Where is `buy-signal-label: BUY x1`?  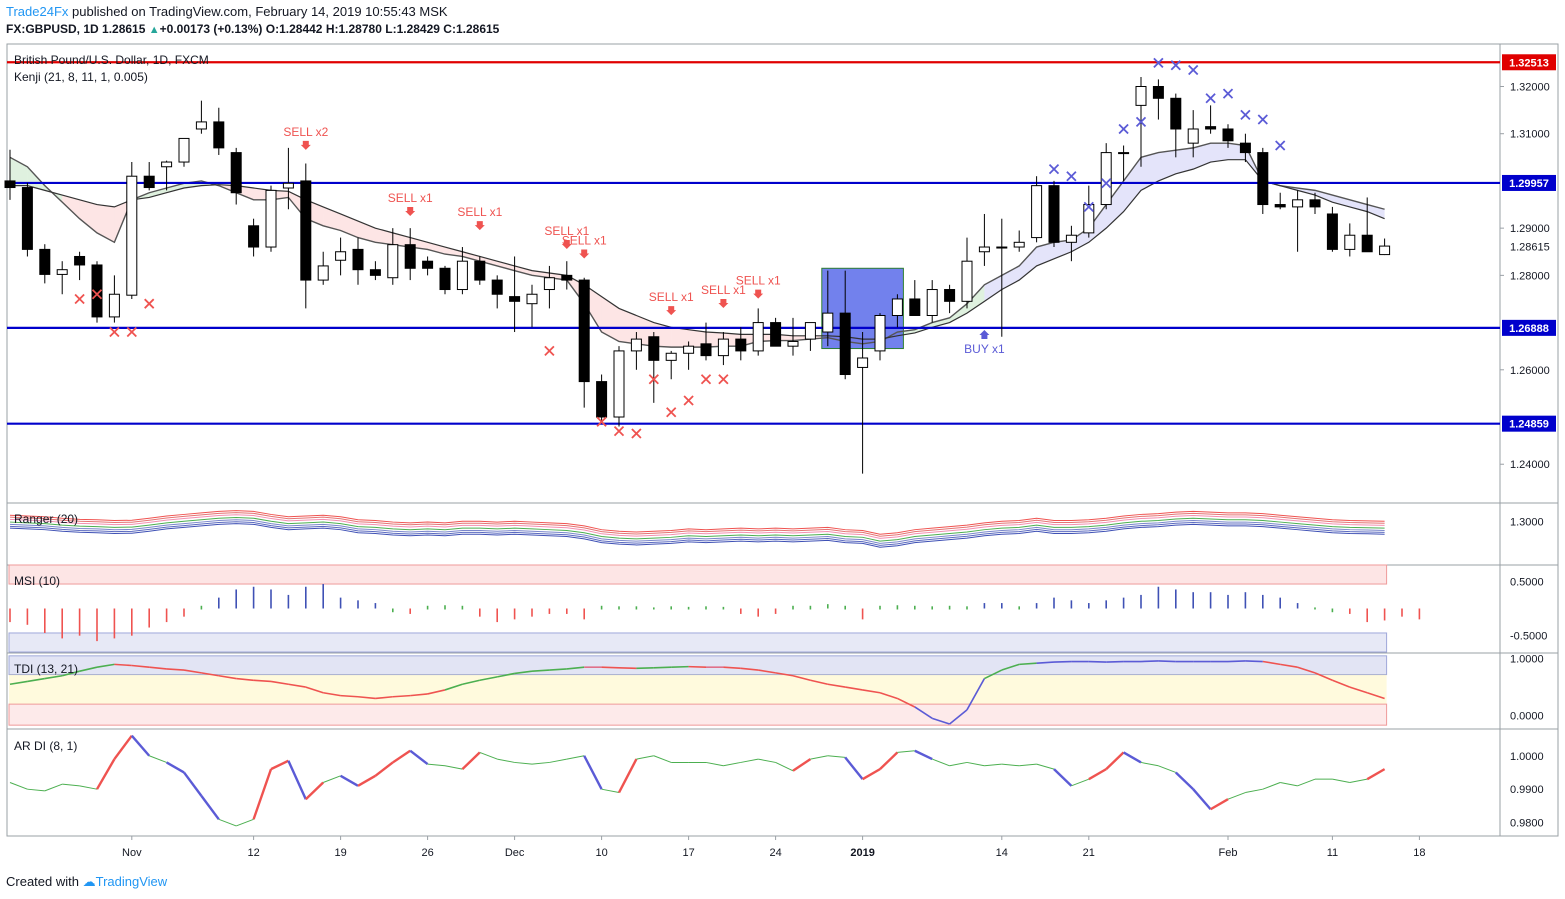
buy-signal-label: BUY x1 is located at coordinates (984, 349).